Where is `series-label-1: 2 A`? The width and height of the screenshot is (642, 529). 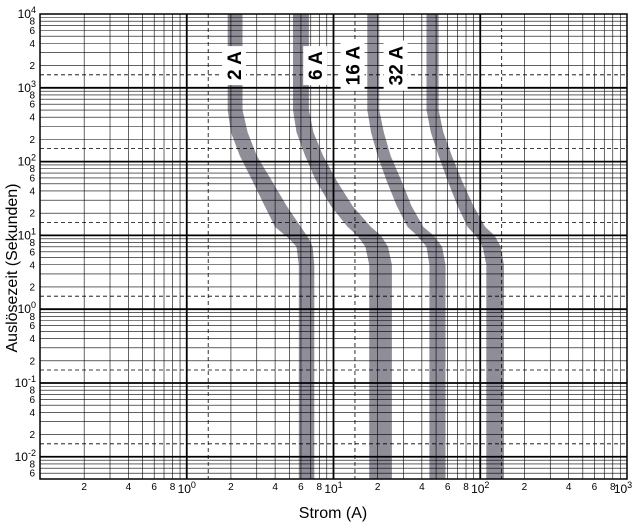
series-label-1: 2 A is located at coordinates (234, 66).